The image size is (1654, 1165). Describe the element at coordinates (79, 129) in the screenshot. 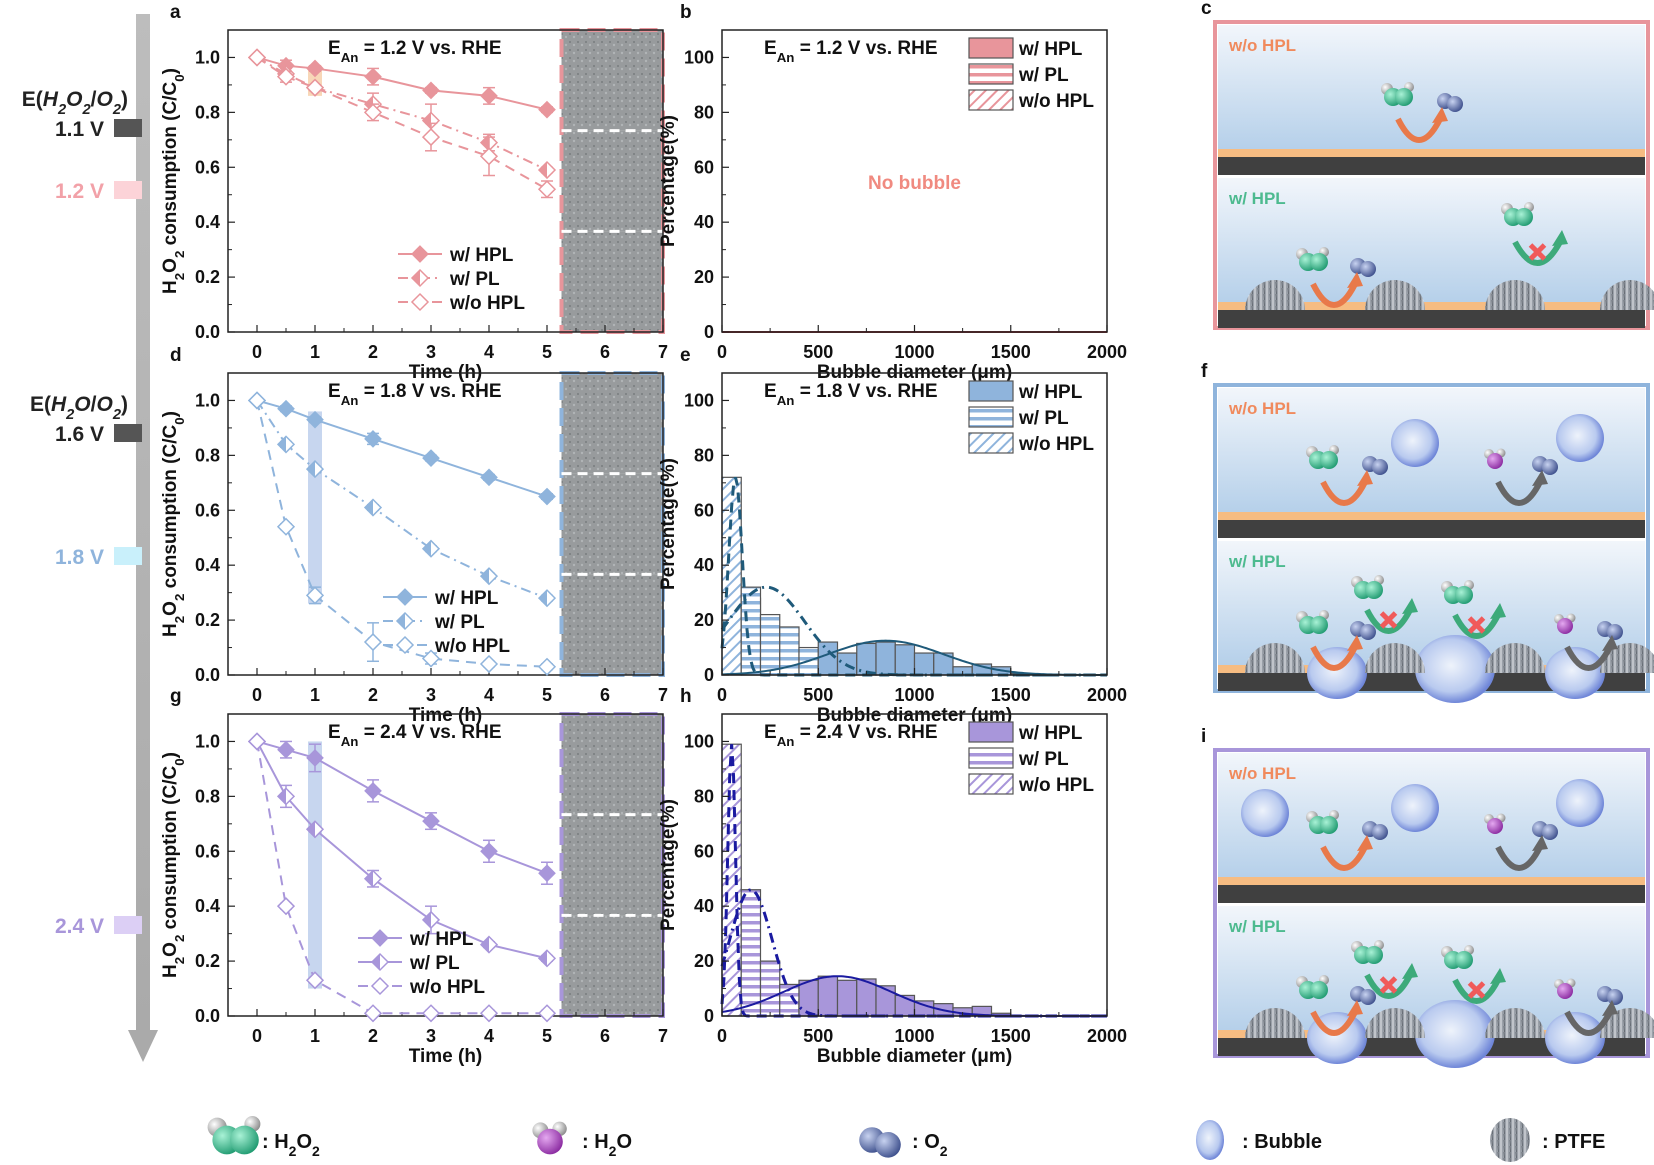

I see `potential-marker-value: 1.1 V` at that location.